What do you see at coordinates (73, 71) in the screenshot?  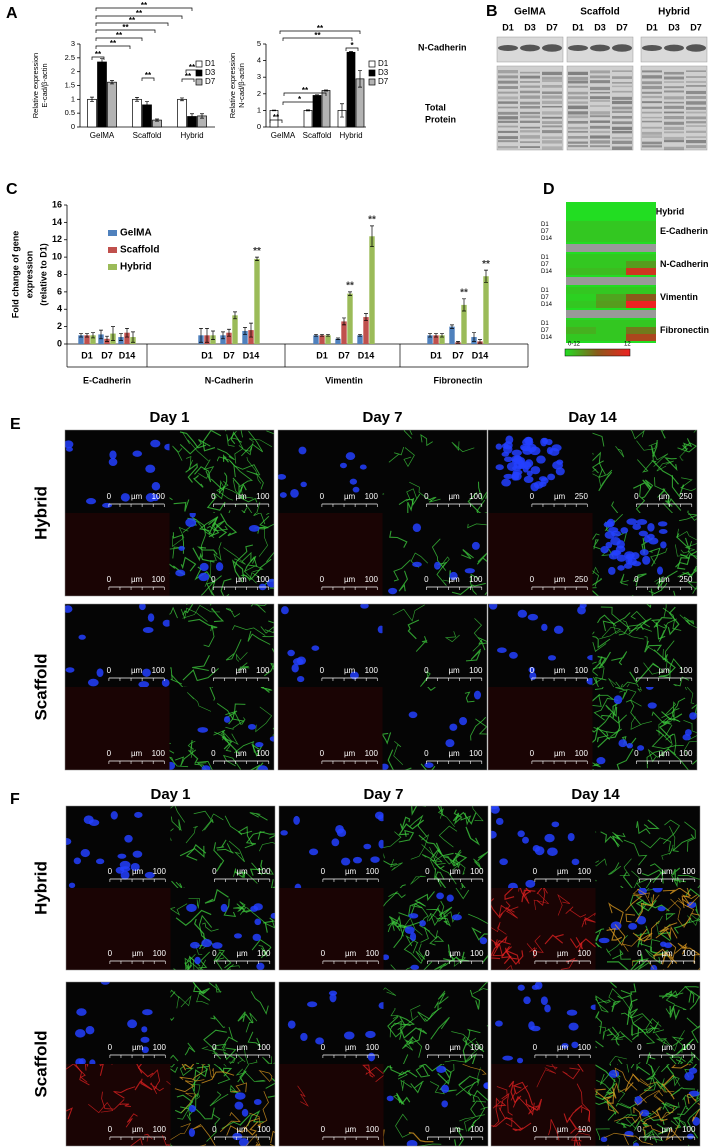 I see `y-tick-label: 2` at bounding box center [73, 71].